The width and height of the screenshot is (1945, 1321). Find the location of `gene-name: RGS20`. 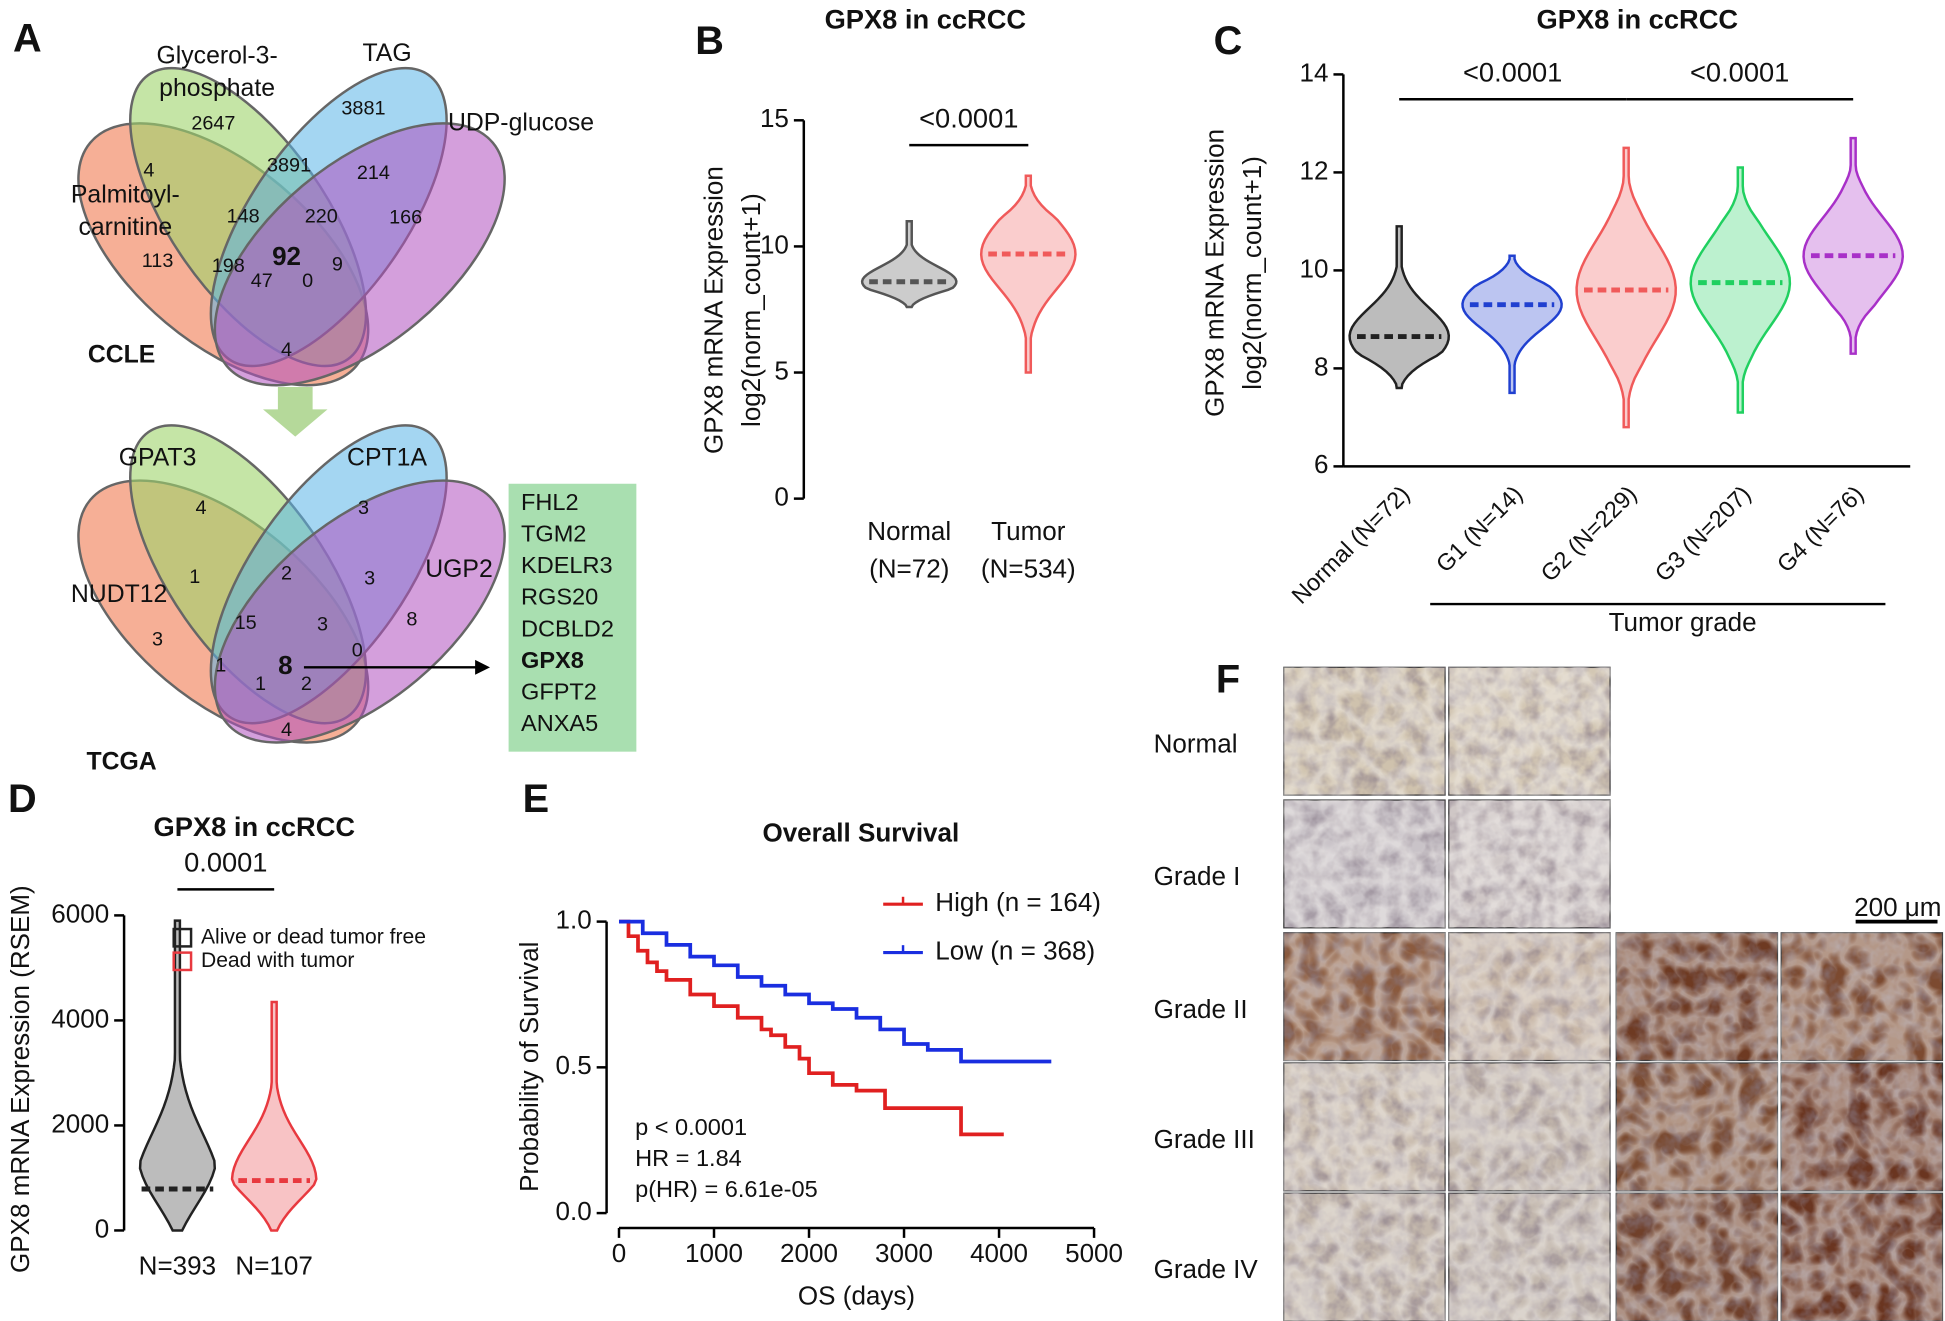

gene-name: RGS20 is located at coordinates (559, 597).